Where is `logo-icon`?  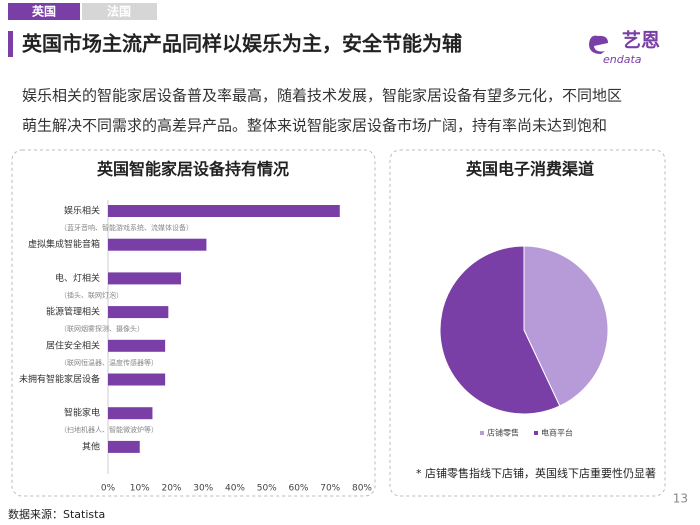 logo-icon is located at coordinates (598, 44).